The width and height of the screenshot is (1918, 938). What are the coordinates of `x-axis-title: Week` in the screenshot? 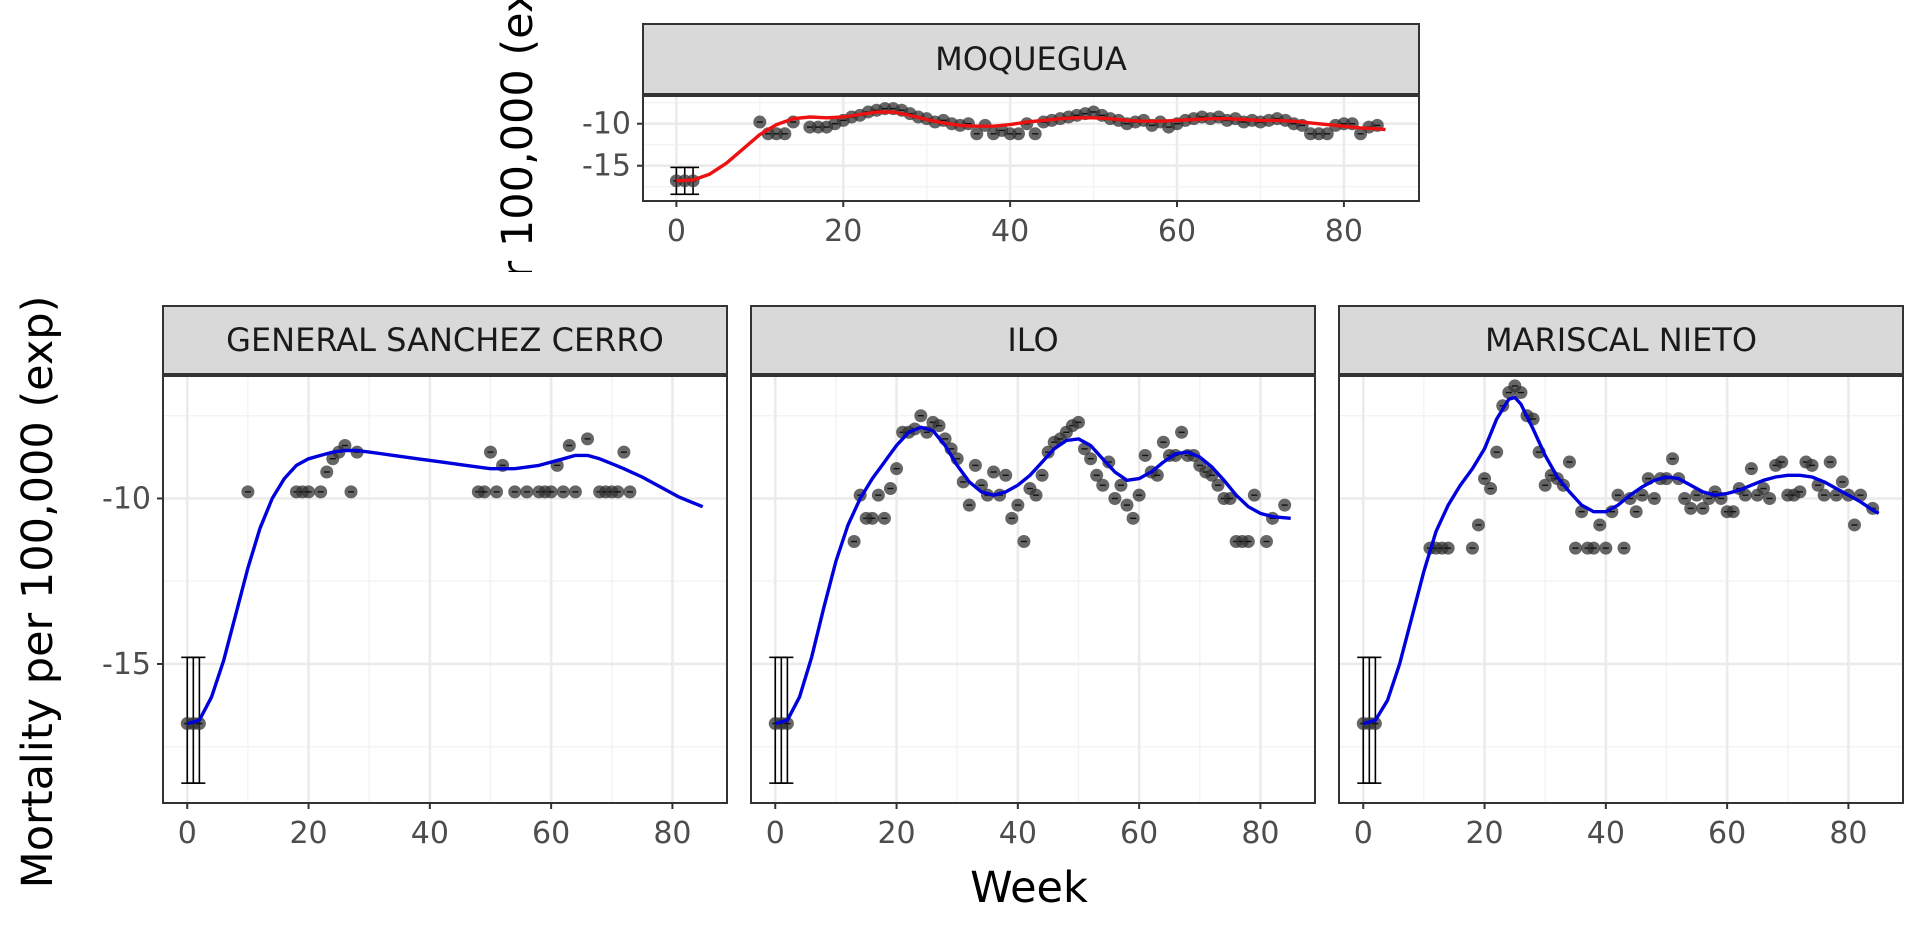 It's located at (1029, 888).